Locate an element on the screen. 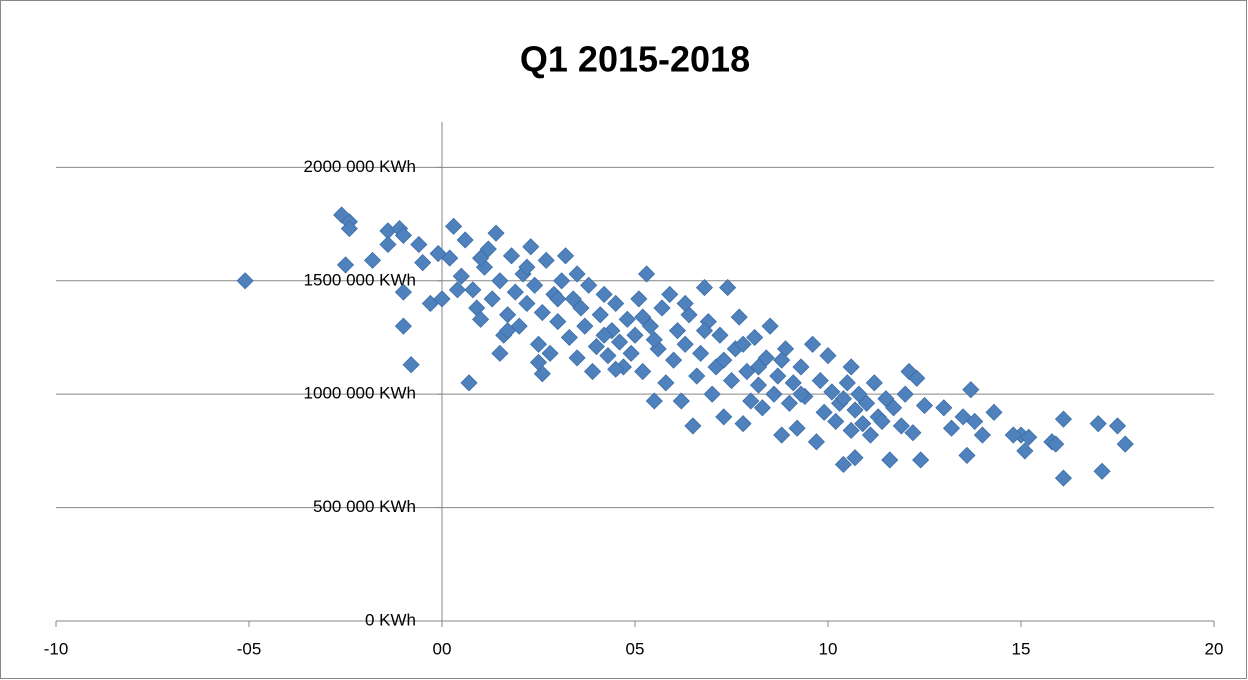 The image size is (1248, 680). x-tick-label: 20 is located at coordinates (1214, 648).